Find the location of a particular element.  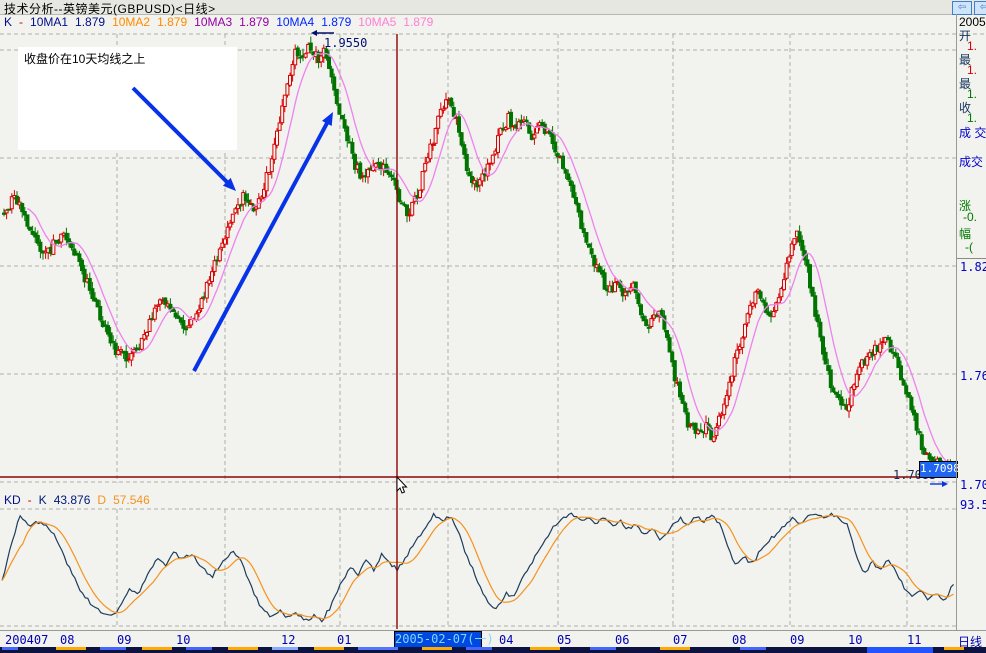

info-panel-row: 2005 is located at coordinates (972, 22).